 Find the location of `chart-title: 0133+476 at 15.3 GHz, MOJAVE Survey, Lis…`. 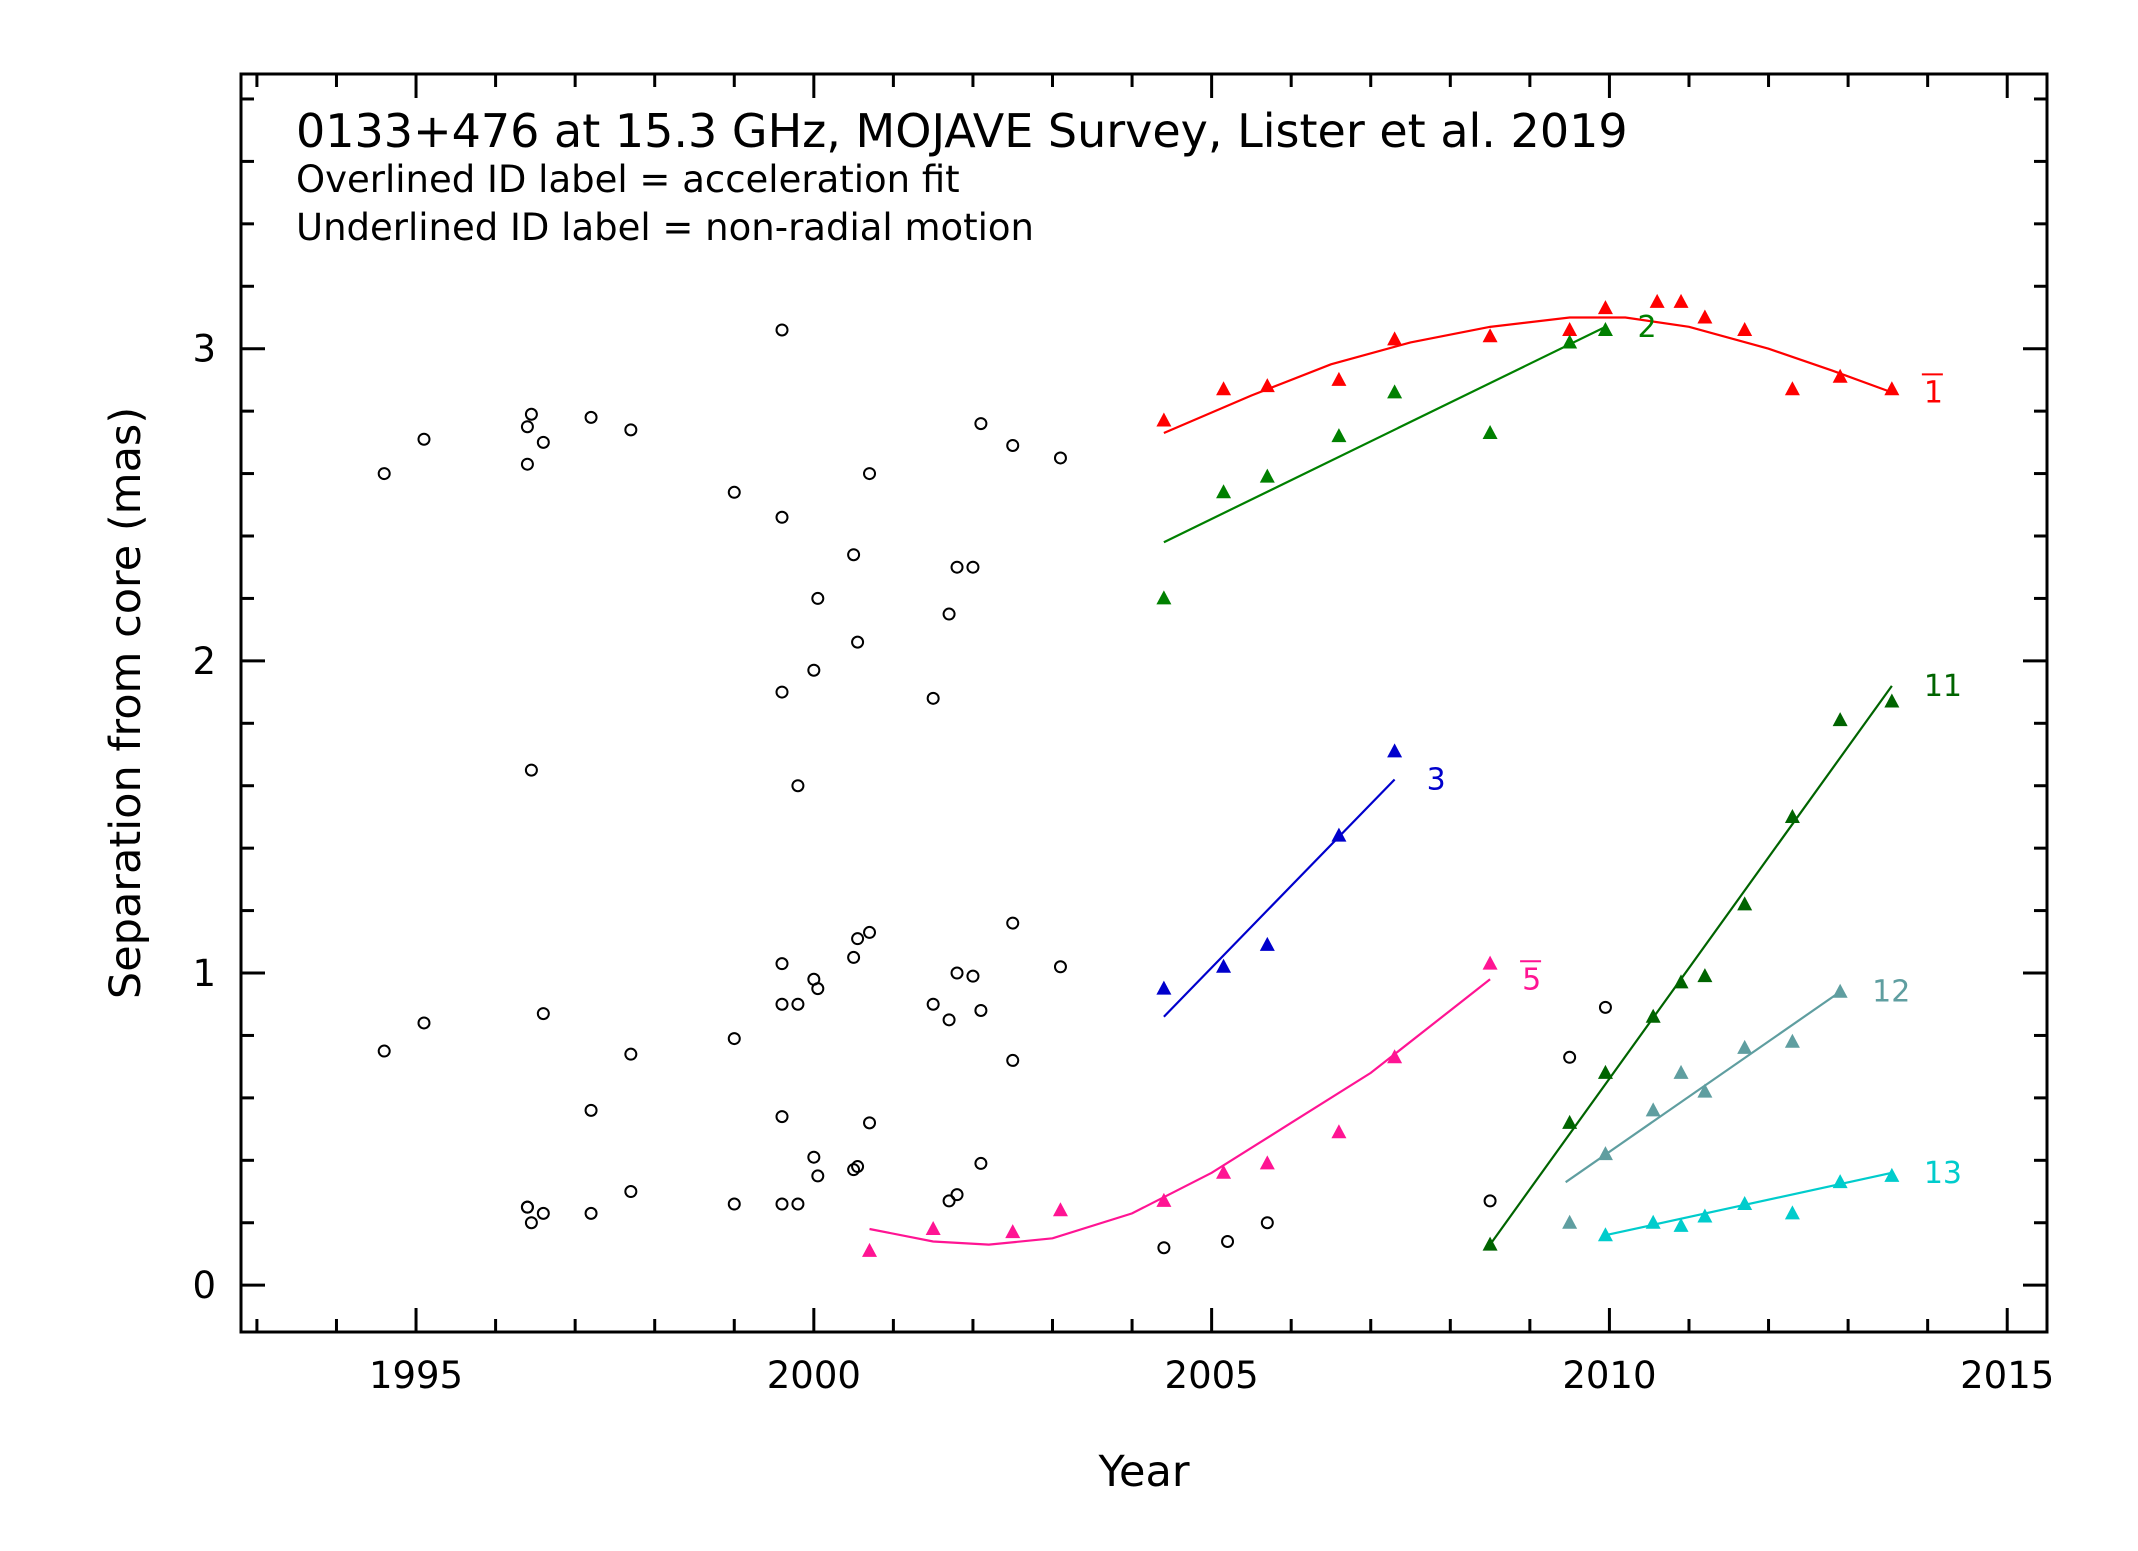

chart-title: 0133+476 at 15.3 GHz, MOJAVE Survey, Lis… is located at coordinates (962, 131).